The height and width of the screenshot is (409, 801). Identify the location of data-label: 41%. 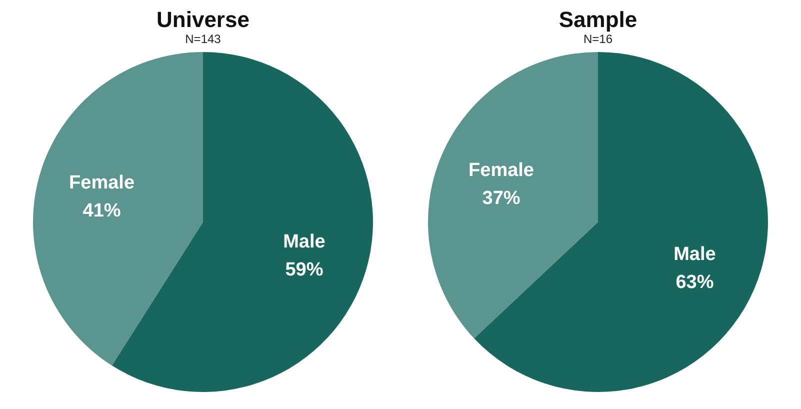
(101, 211).